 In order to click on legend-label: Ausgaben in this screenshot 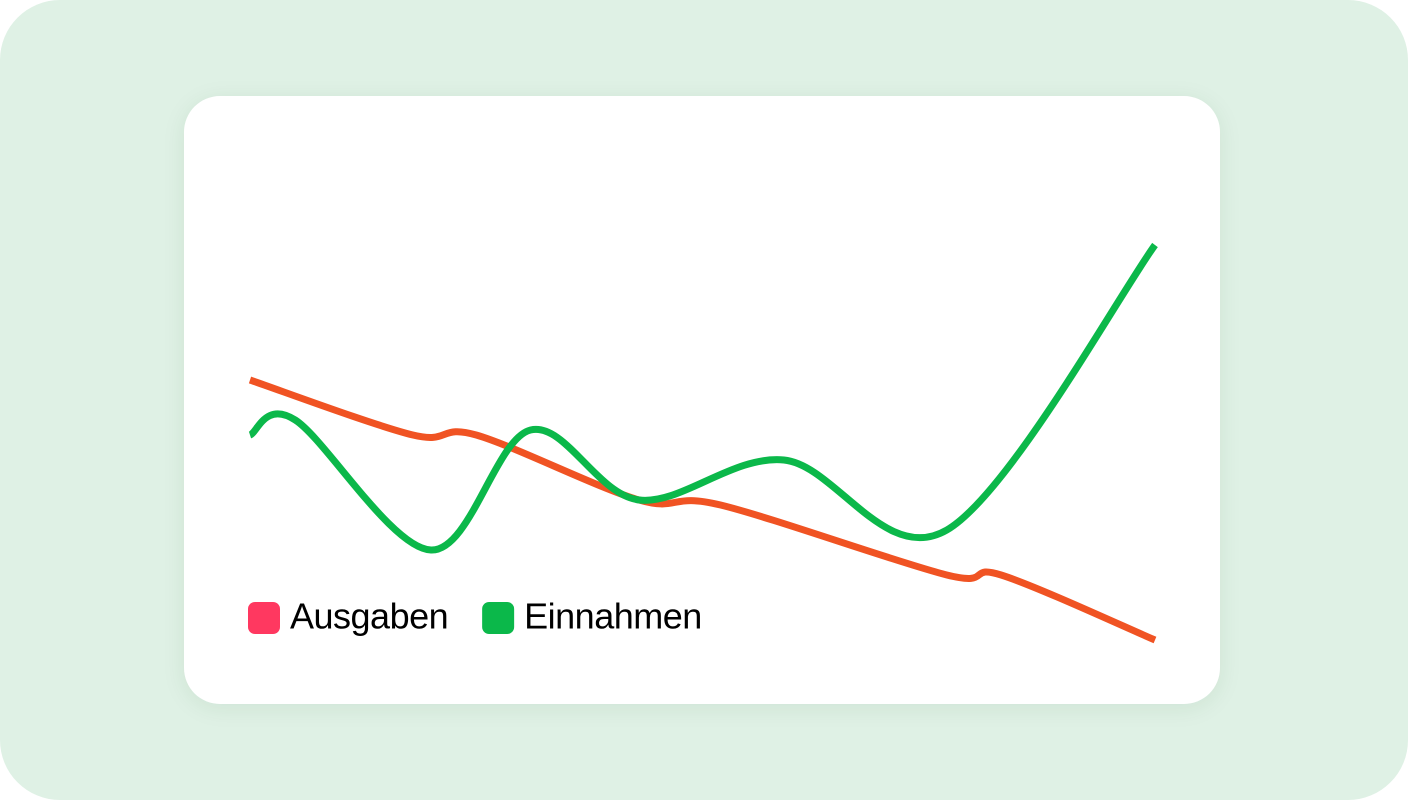, I will do `click(369, 616)`.